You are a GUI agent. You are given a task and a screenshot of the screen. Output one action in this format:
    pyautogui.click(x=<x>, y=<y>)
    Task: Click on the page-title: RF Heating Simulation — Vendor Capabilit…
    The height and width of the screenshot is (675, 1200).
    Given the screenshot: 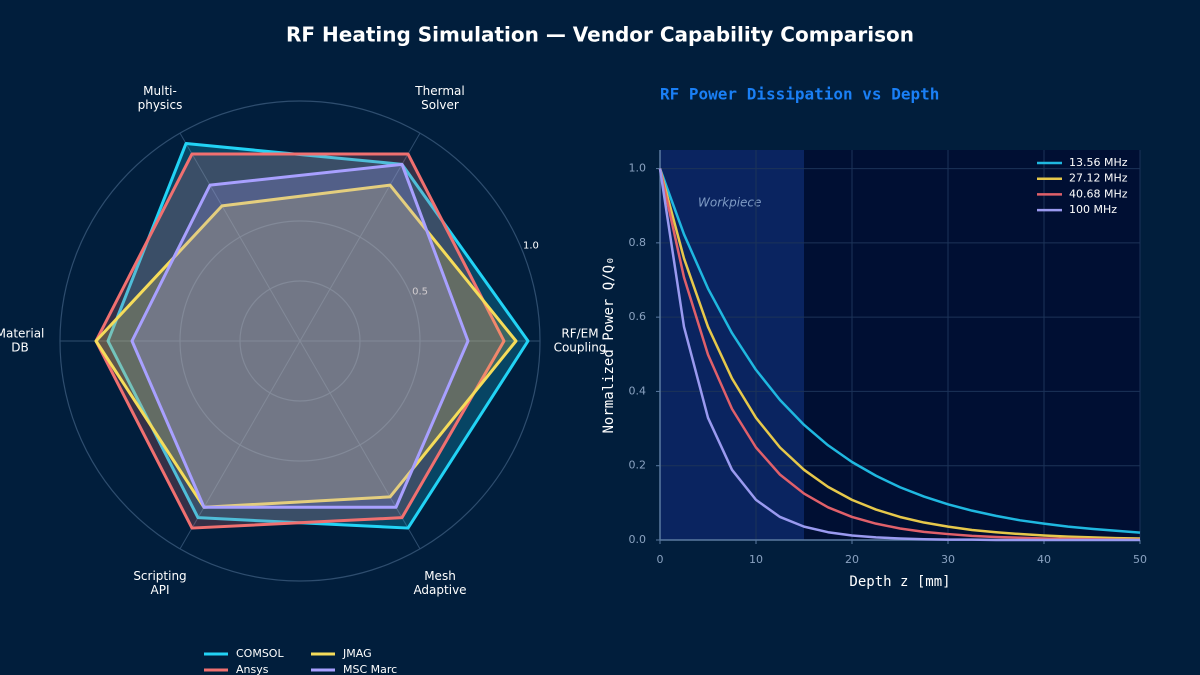 What is the action you would take?
    pyautogui.click(x=600, y=35)
    